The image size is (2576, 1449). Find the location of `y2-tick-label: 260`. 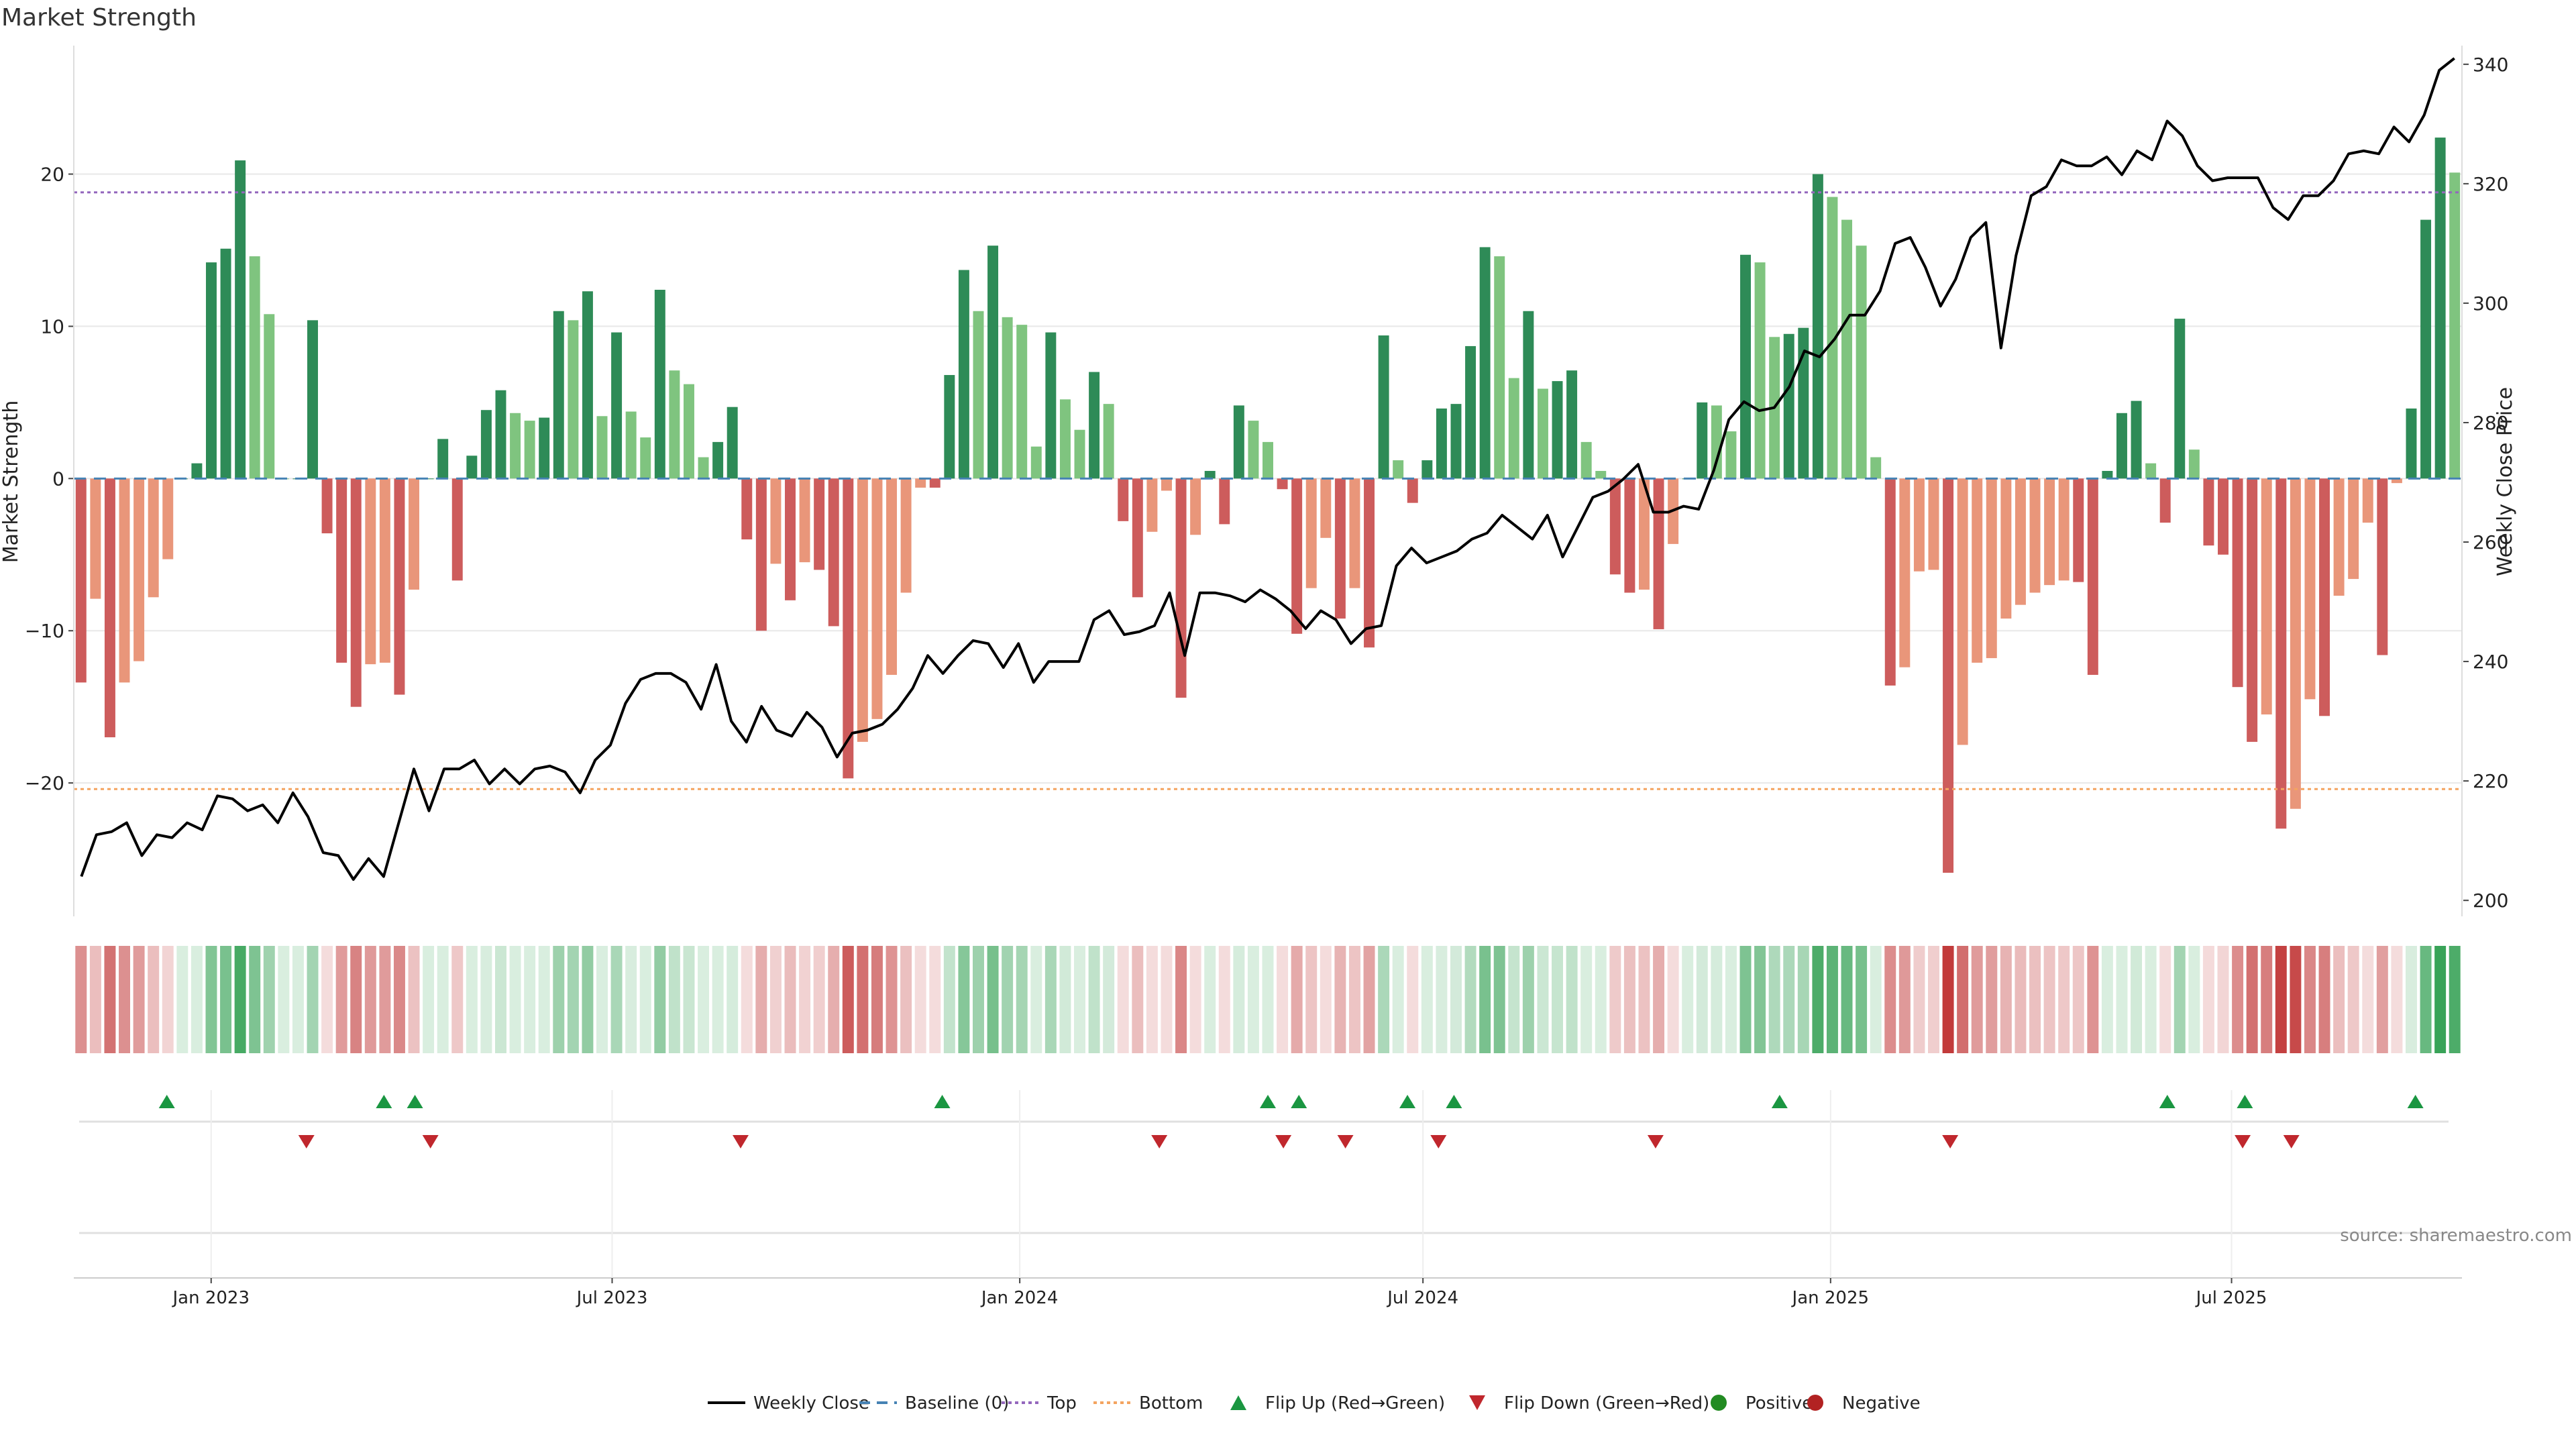

y2-tick-label: 260 is located at coordinates (2490, 542).